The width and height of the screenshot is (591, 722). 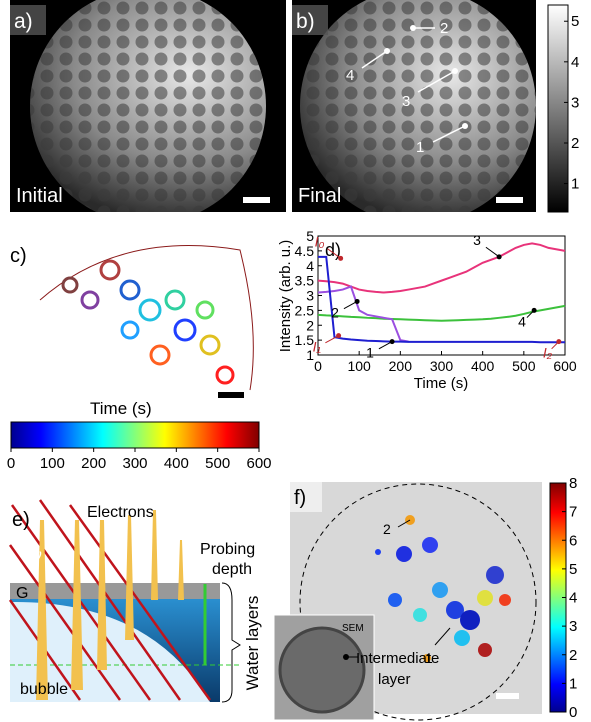 I want to click on schematic-label: Probing, so click(x=227, y=549).